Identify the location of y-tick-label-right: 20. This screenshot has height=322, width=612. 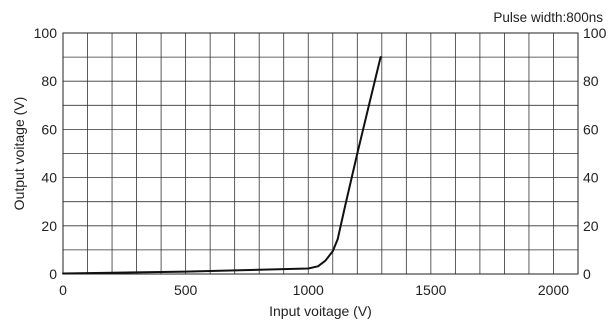
(591, 226).